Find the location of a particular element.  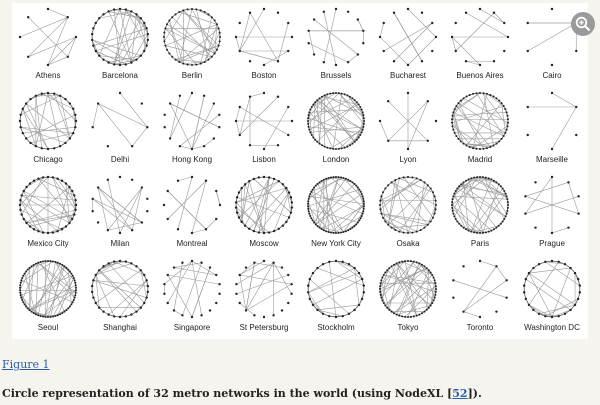

reference-link: 52 is located at coordinates (460, 393).